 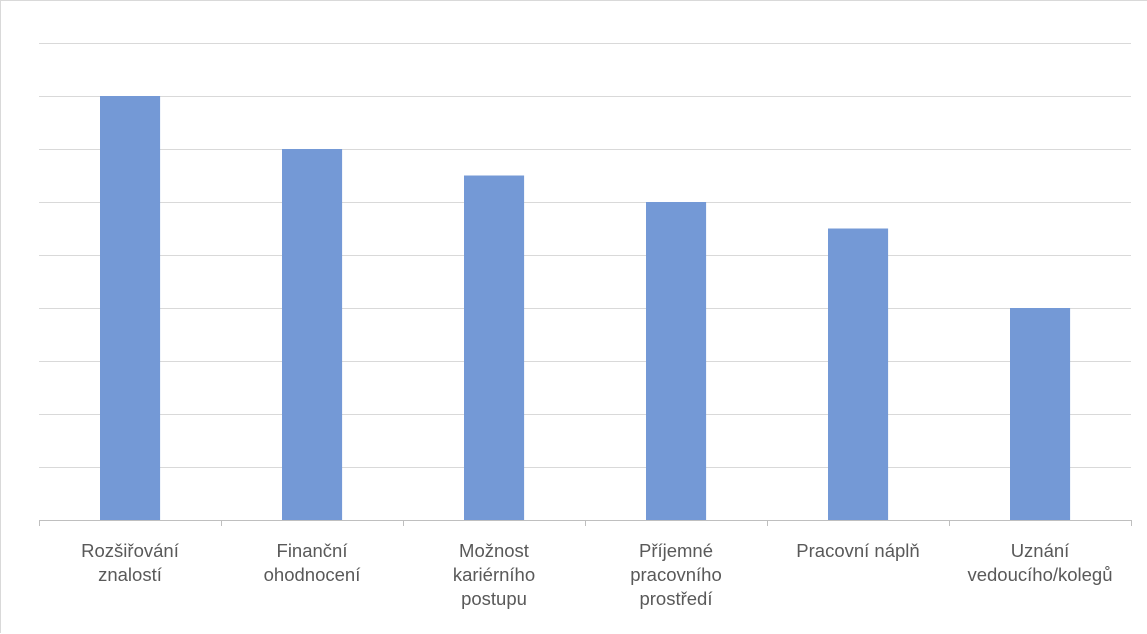 I want to click on category-label-line: Příjemné, so click(x=676, y=550).